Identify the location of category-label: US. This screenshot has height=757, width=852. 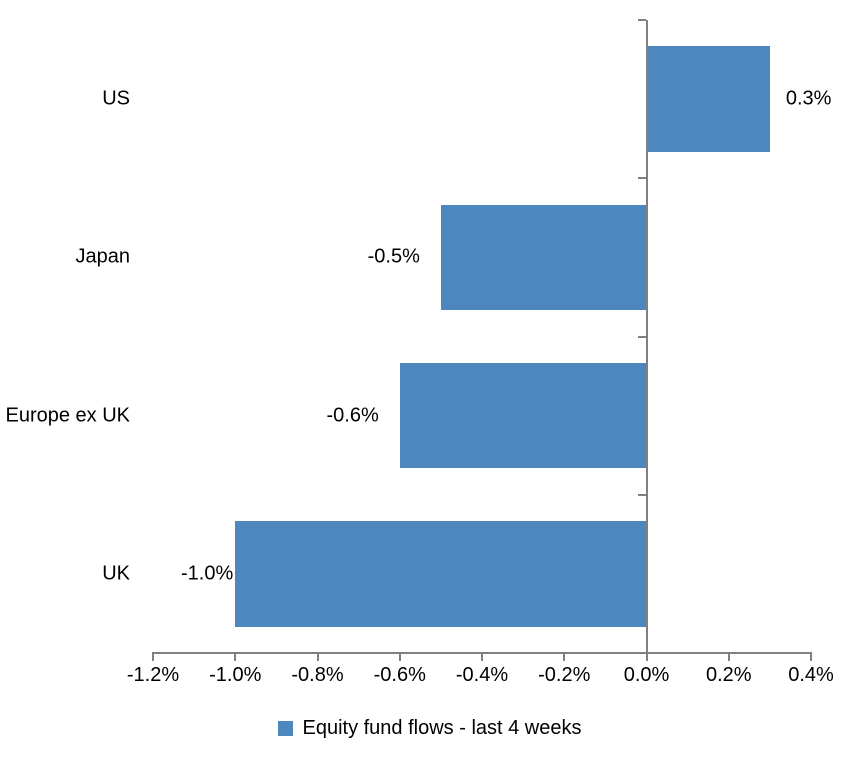
(116, 98).